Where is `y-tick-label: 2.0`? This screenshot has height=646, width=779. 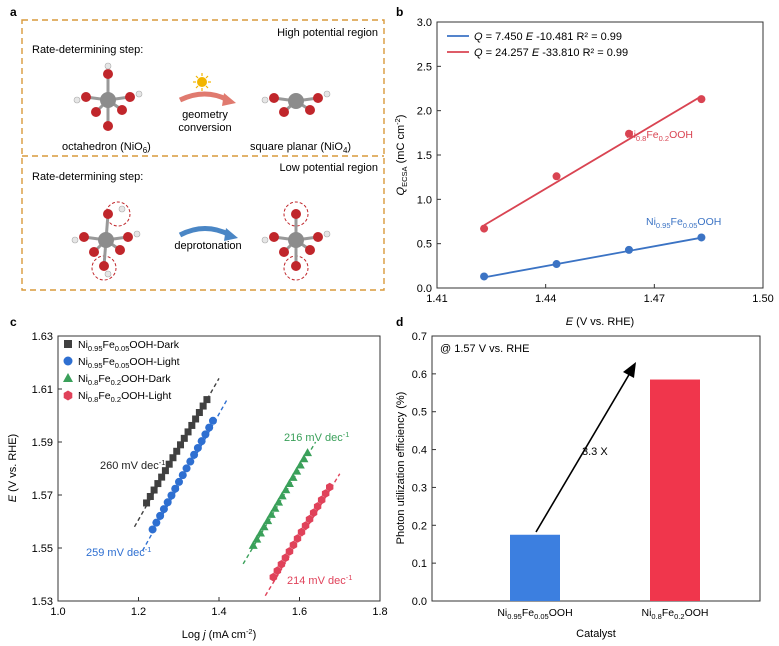
y-tick-label: 2.0 is located at coordinates (424, 112).